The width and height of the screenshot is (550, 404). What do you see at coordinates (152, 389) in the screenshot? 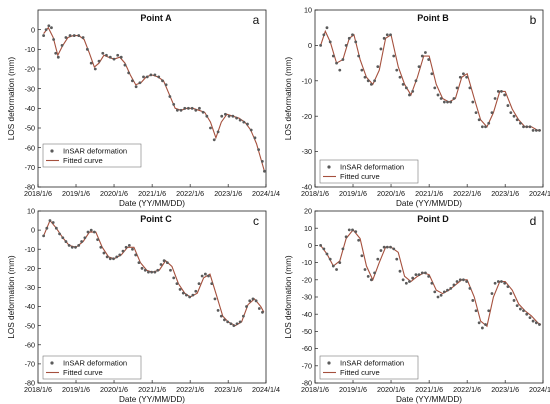
I see `x-tick-label: 2021/1/6` at bounding box center [152, 389].